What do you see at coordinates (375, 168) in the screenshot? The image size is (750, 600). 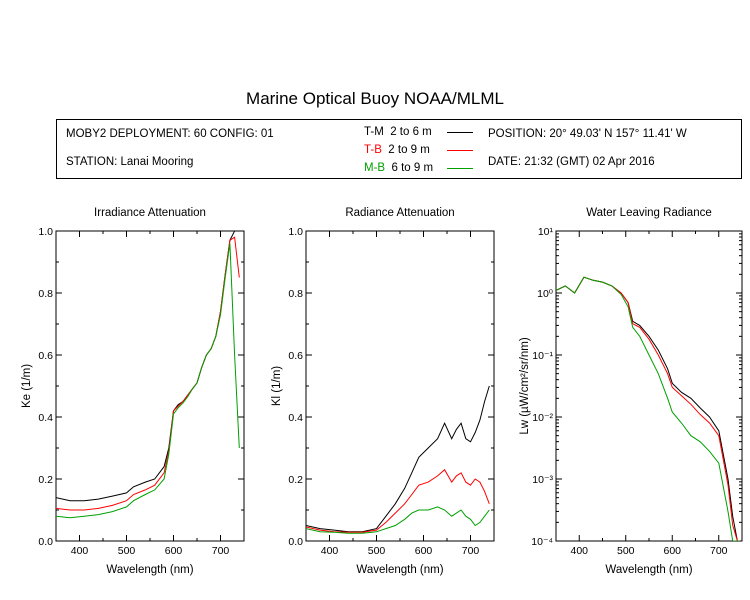 I see `legend-label: M-B` at bounding box center [375, 168].